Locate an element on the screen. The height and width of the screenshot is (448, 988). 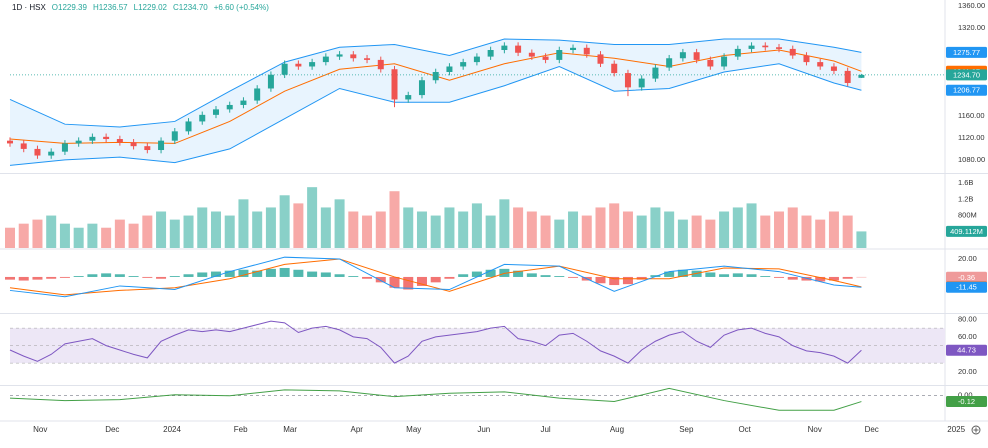
x-tick-label: Dec is located at coordinates (112, 429).